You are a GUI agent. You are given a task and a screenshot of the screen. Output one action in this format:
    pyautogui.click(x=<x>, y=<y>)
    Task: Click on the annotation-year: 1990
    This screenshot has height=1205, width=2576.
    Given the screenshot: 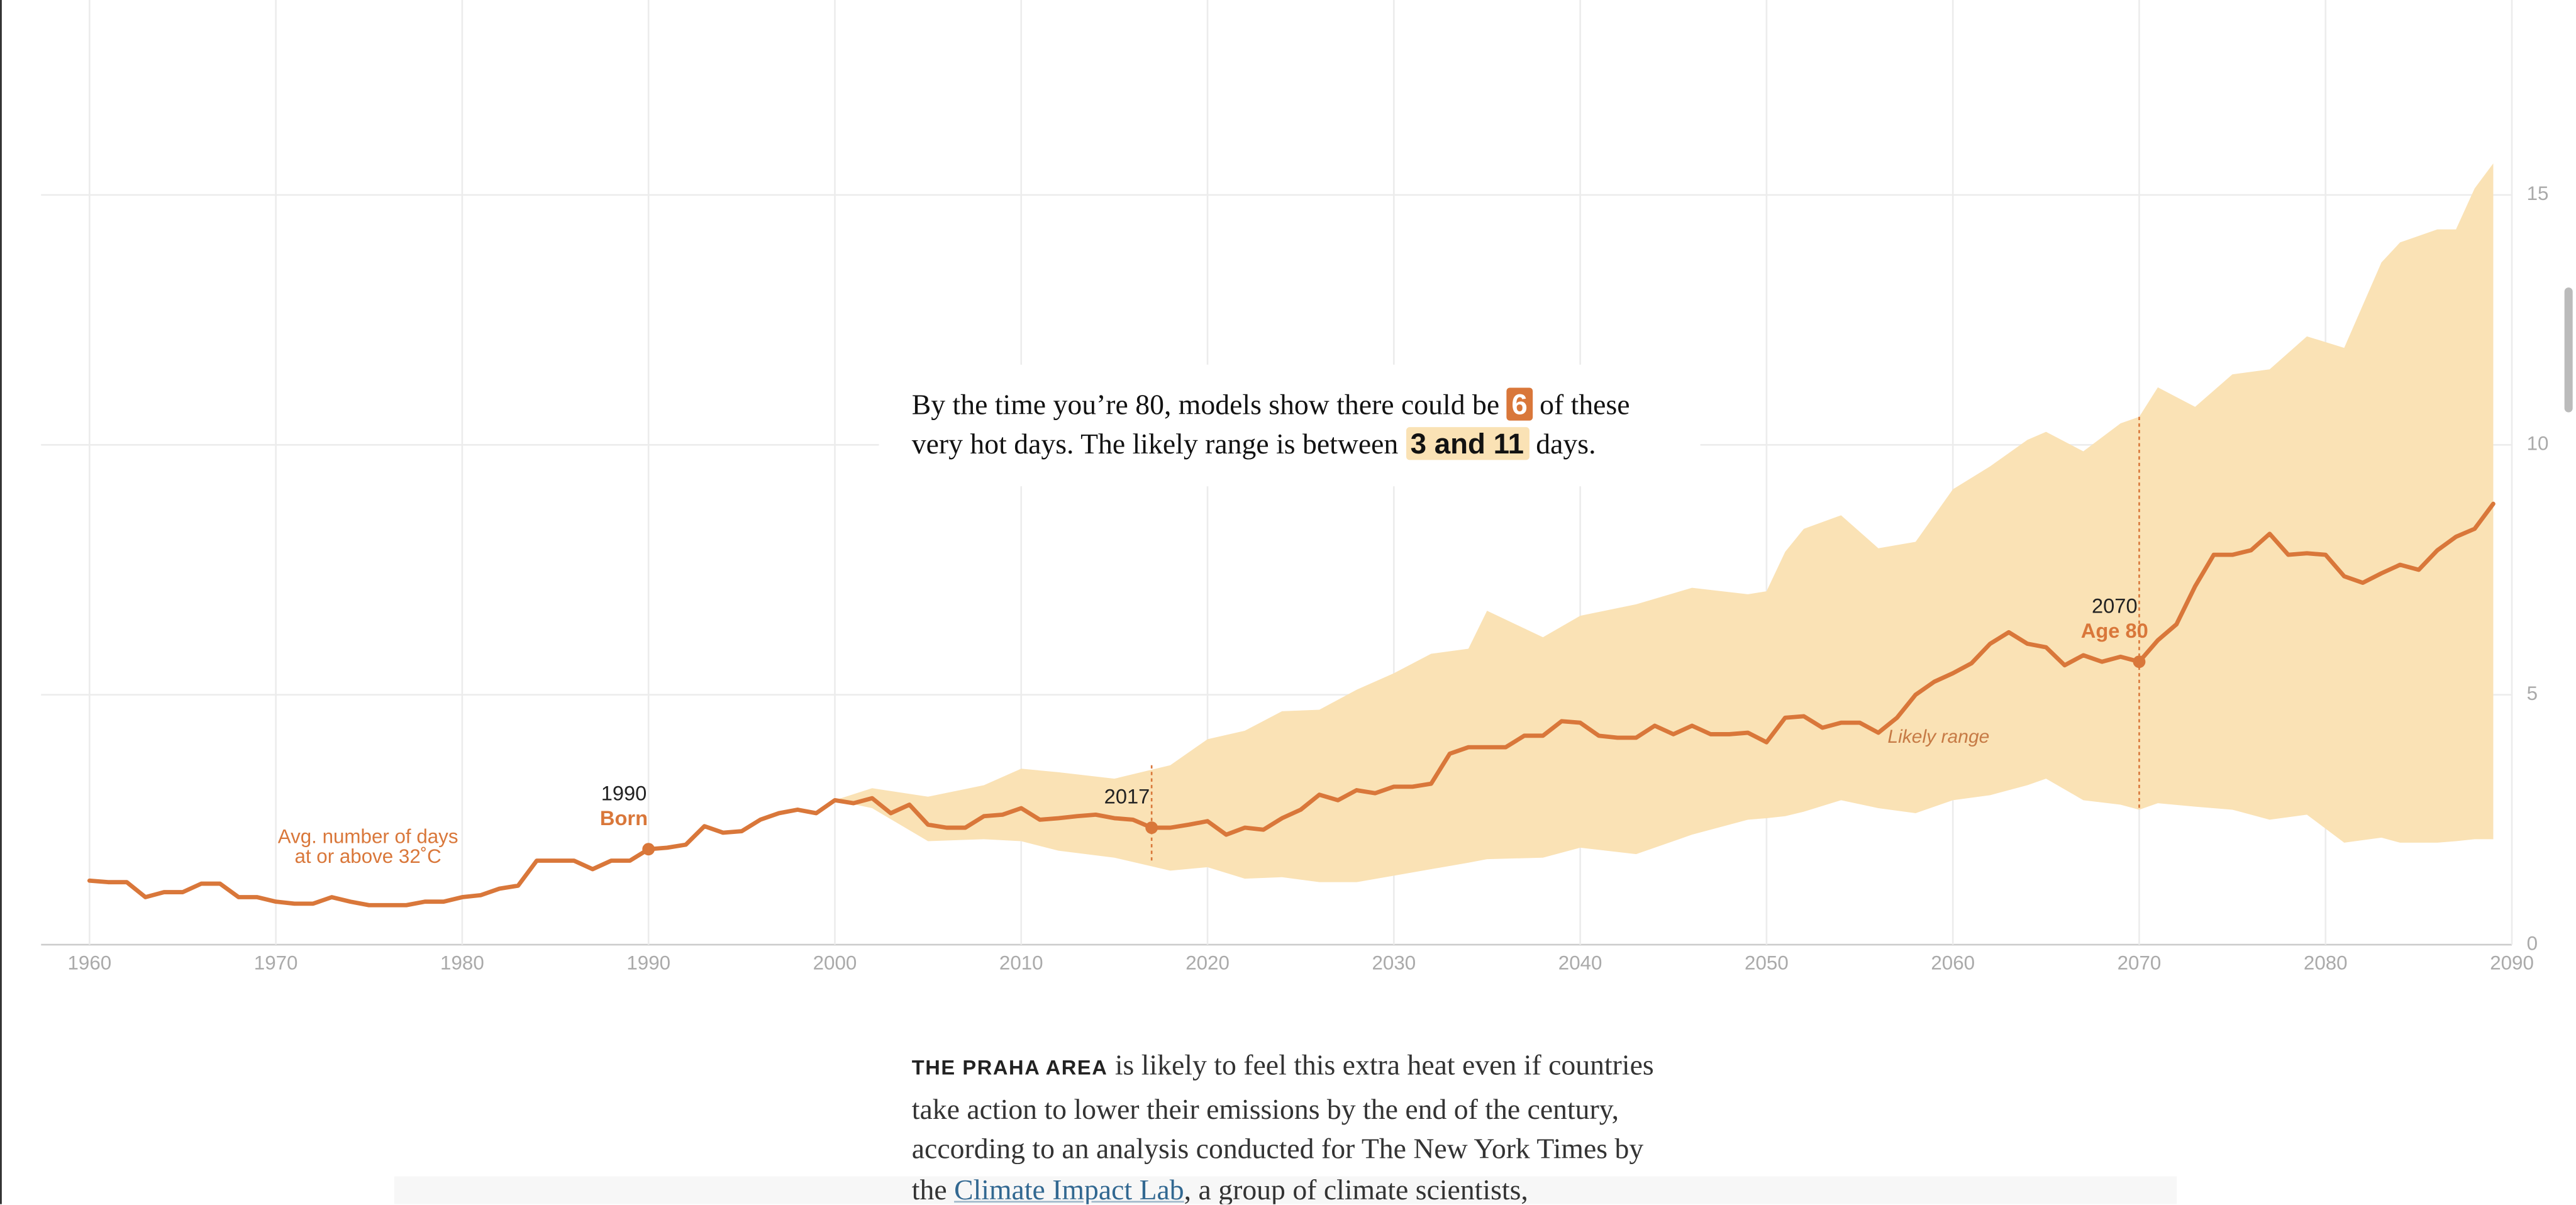 What is the action you would take?
    pyautogui.click(x=624, y=793)
    